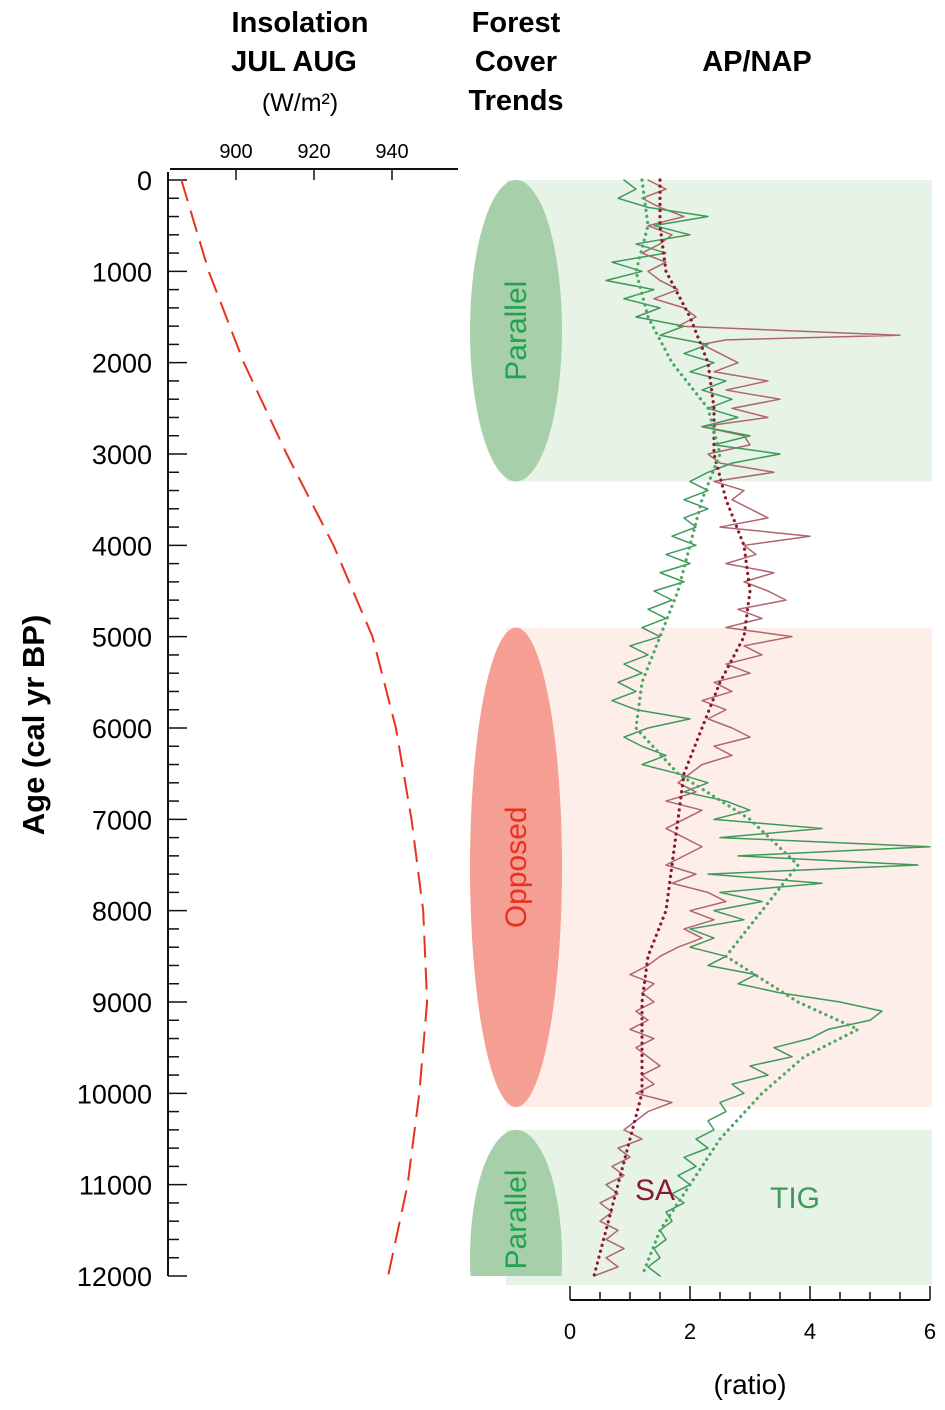 Image resolution: width=945 pixels, height=1410 pixels. Describe the element at coordinates (810, 1331) in the screenshot. I see `ratio-tick-label: 4` at that location.